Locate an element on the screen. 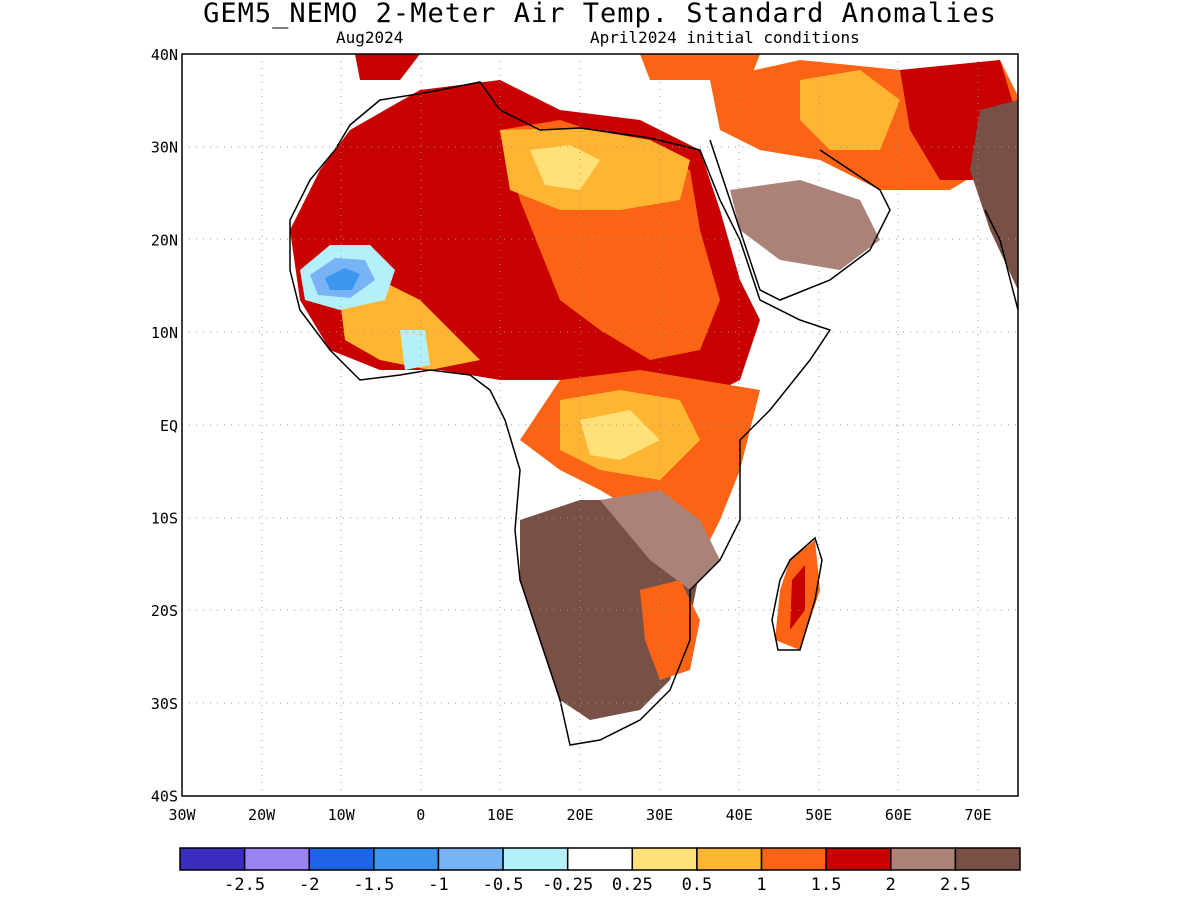 The height and width of the screenshot is (900, 1200). lat-tick-label: EQ is located at coordinates (169, 426).